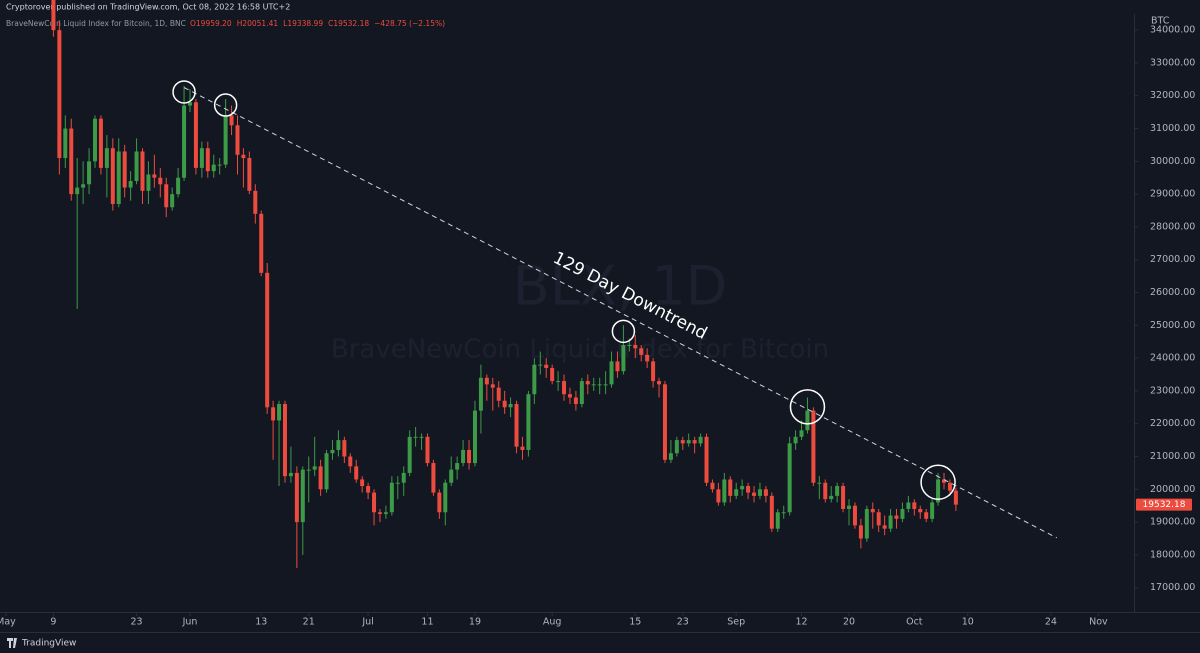 The image size is (1200, 653). What do you see at coordinates (475, 622) in the screenshot?
I see `x-tick-label: 19` at bounding box center [475, 622].